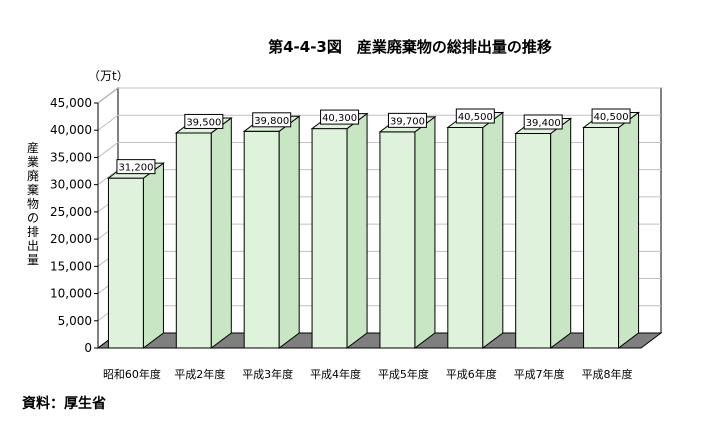  What do you see at coordinates (33, 246) in the screenshot?
I see `y-axis-label-char: 出` at bounding box center [33, 246].